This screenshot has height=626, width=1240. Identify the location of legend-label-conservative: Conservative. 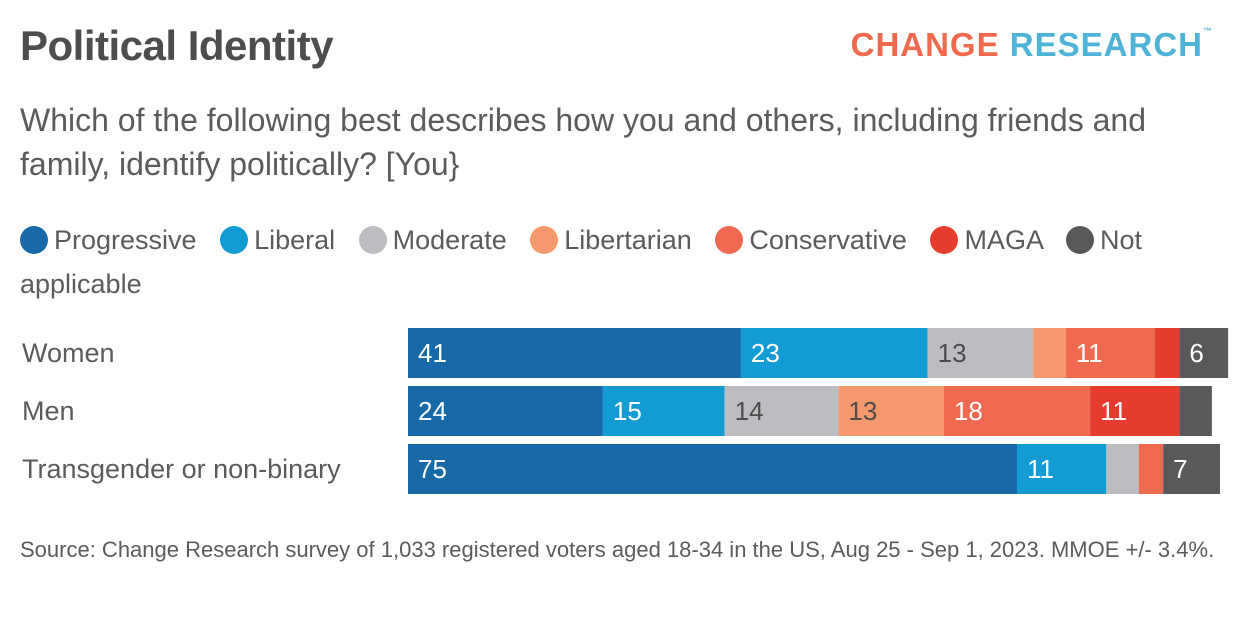
(828, 240).